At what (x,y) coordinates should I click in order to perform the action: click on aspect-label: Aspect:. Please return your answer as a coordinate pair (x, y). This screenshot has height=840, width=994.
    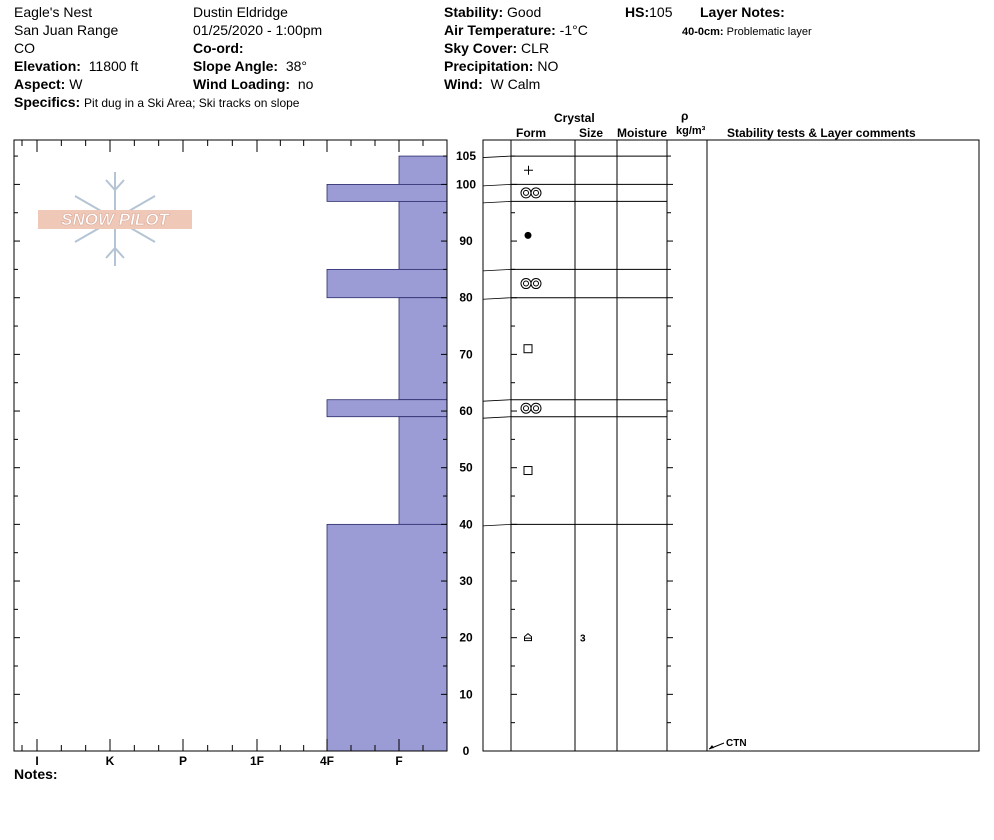
    Looking at the image, I should click on (40, 84).